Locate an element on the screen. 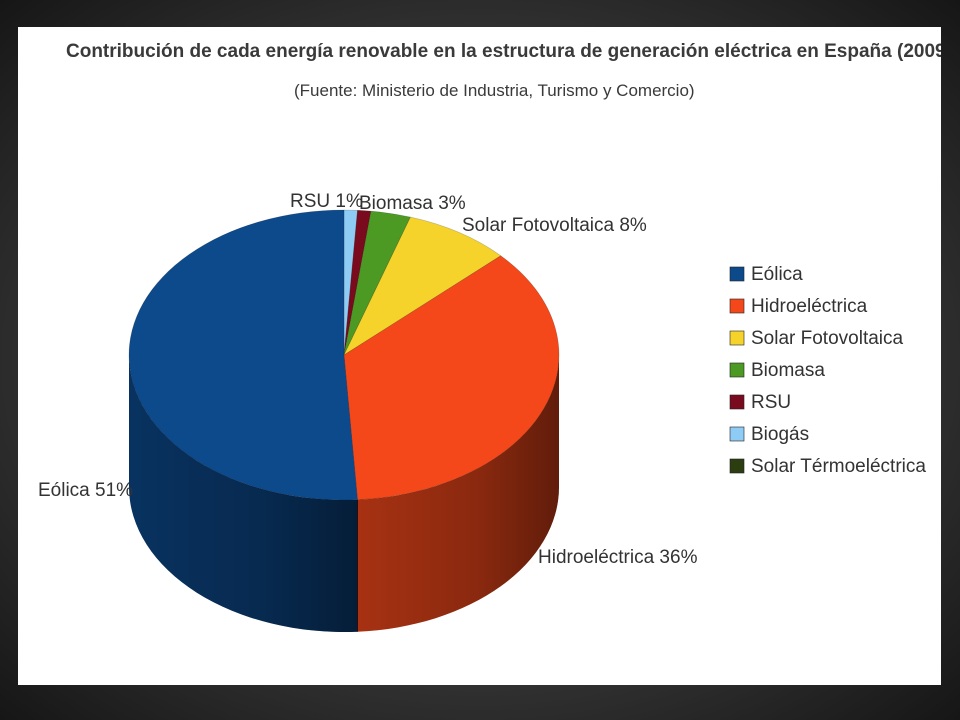 This screenshot has width=960, height=720. legend-swatch-biomasa is located at coordinates (737, 370).